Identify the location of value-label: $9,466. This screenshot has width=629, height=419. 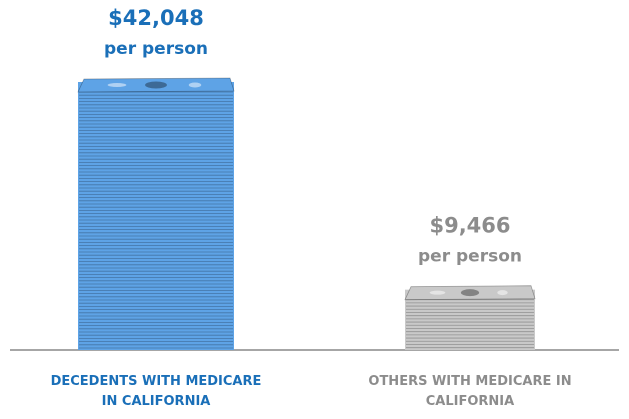
(469, 226).